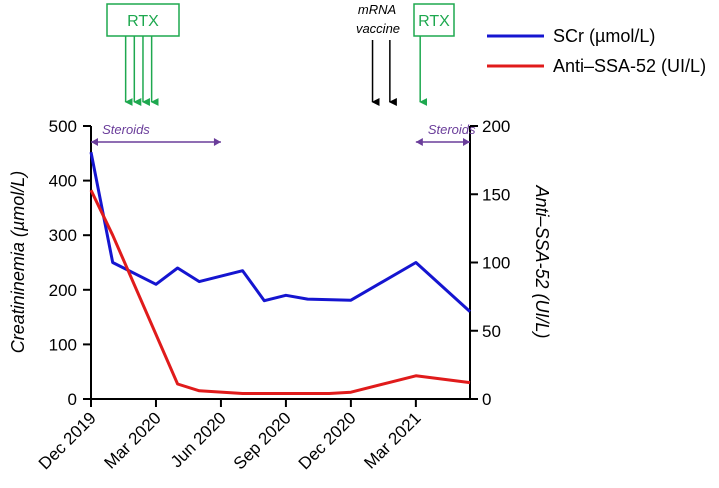 The width and height of the screenshot is (719, 488). What do you see at coordinates (67, 440) in the screenshot?
I see `x-tick-label: Dec 2019` at bounding box center [67, 440].